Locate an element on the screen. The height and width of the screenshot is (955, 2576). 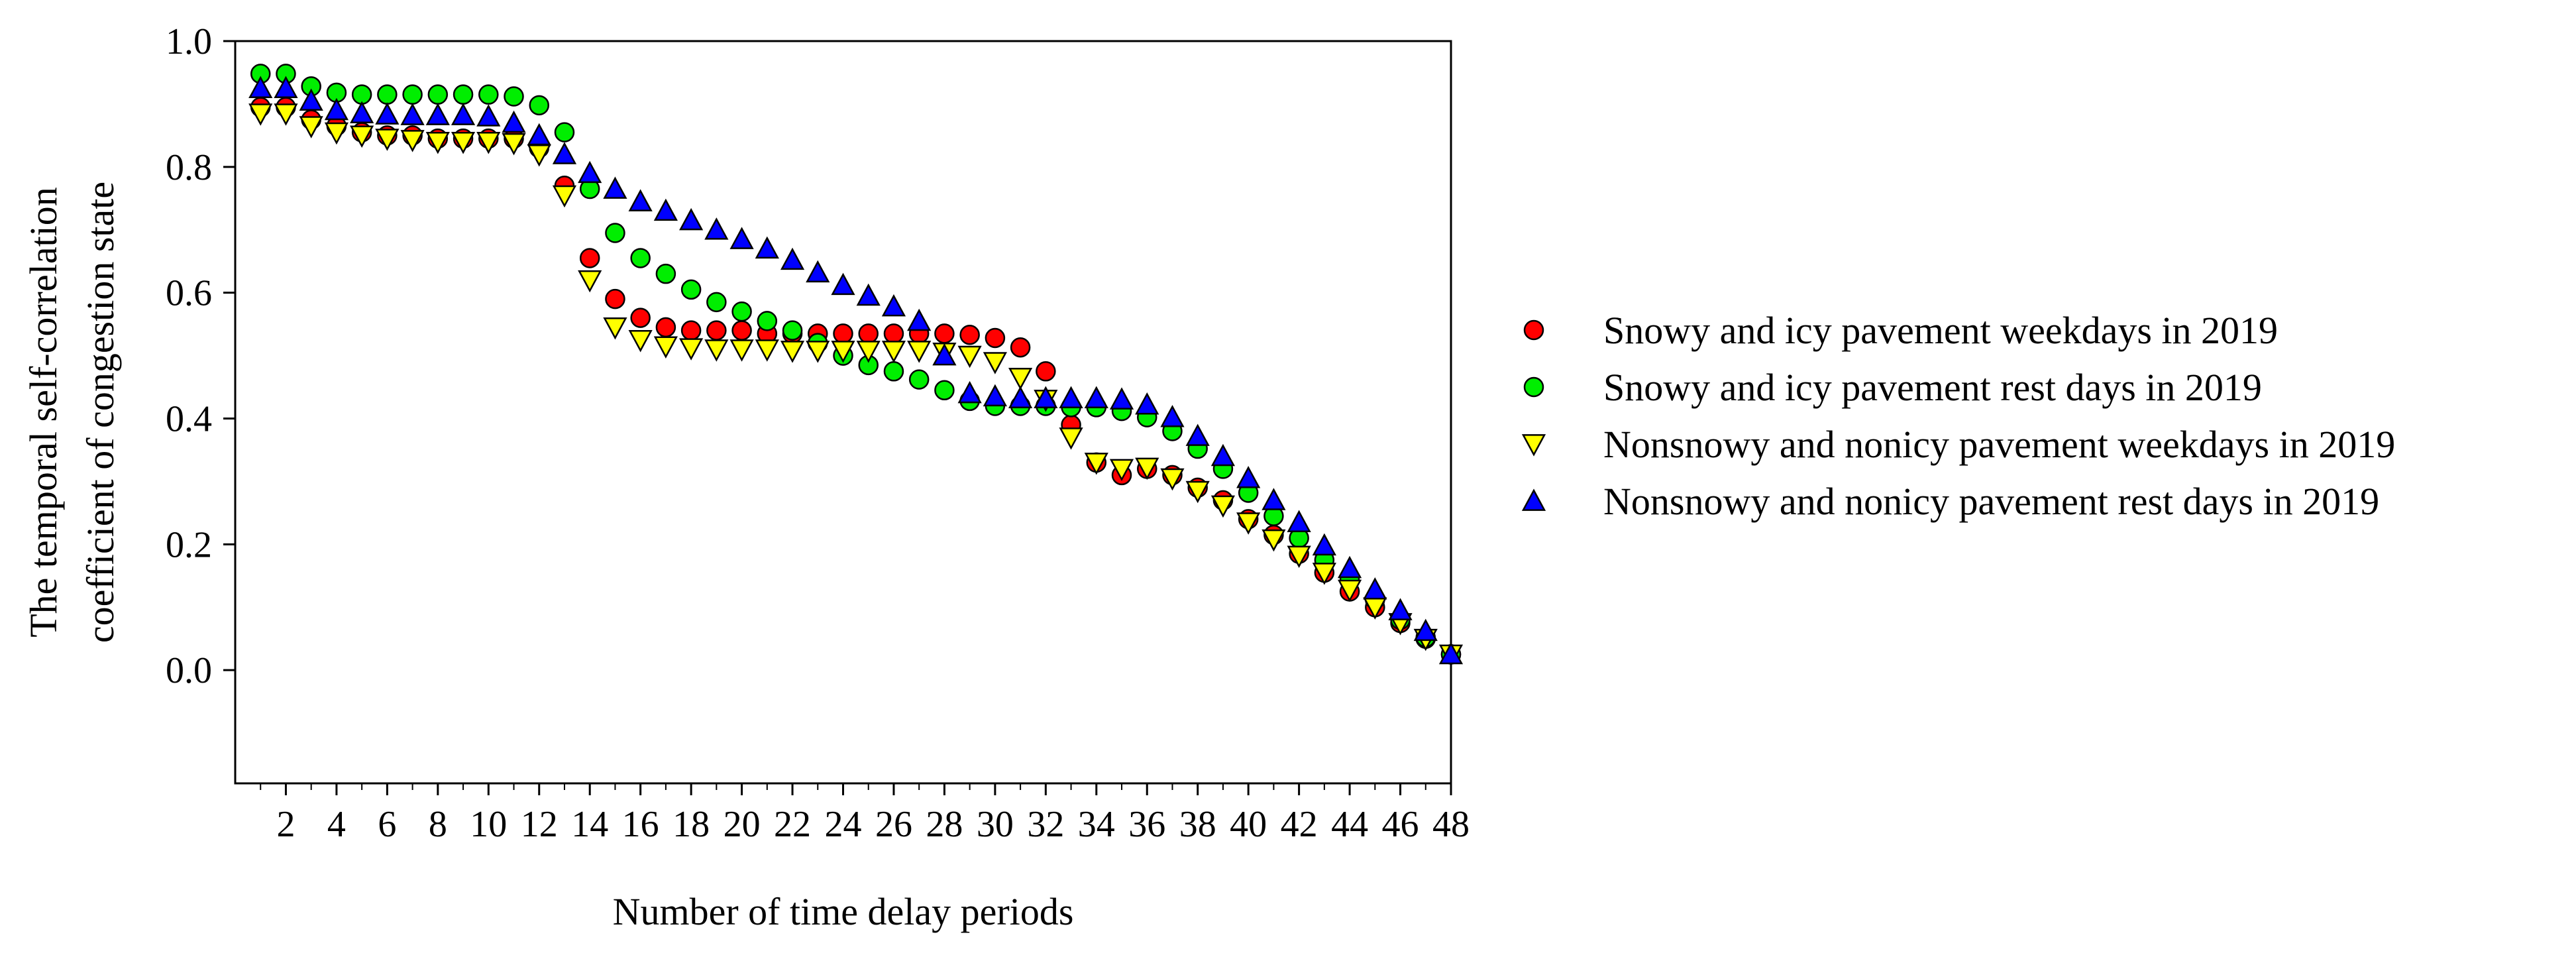
y-tick-label: 0.6 is located at coordinates (189, 293).